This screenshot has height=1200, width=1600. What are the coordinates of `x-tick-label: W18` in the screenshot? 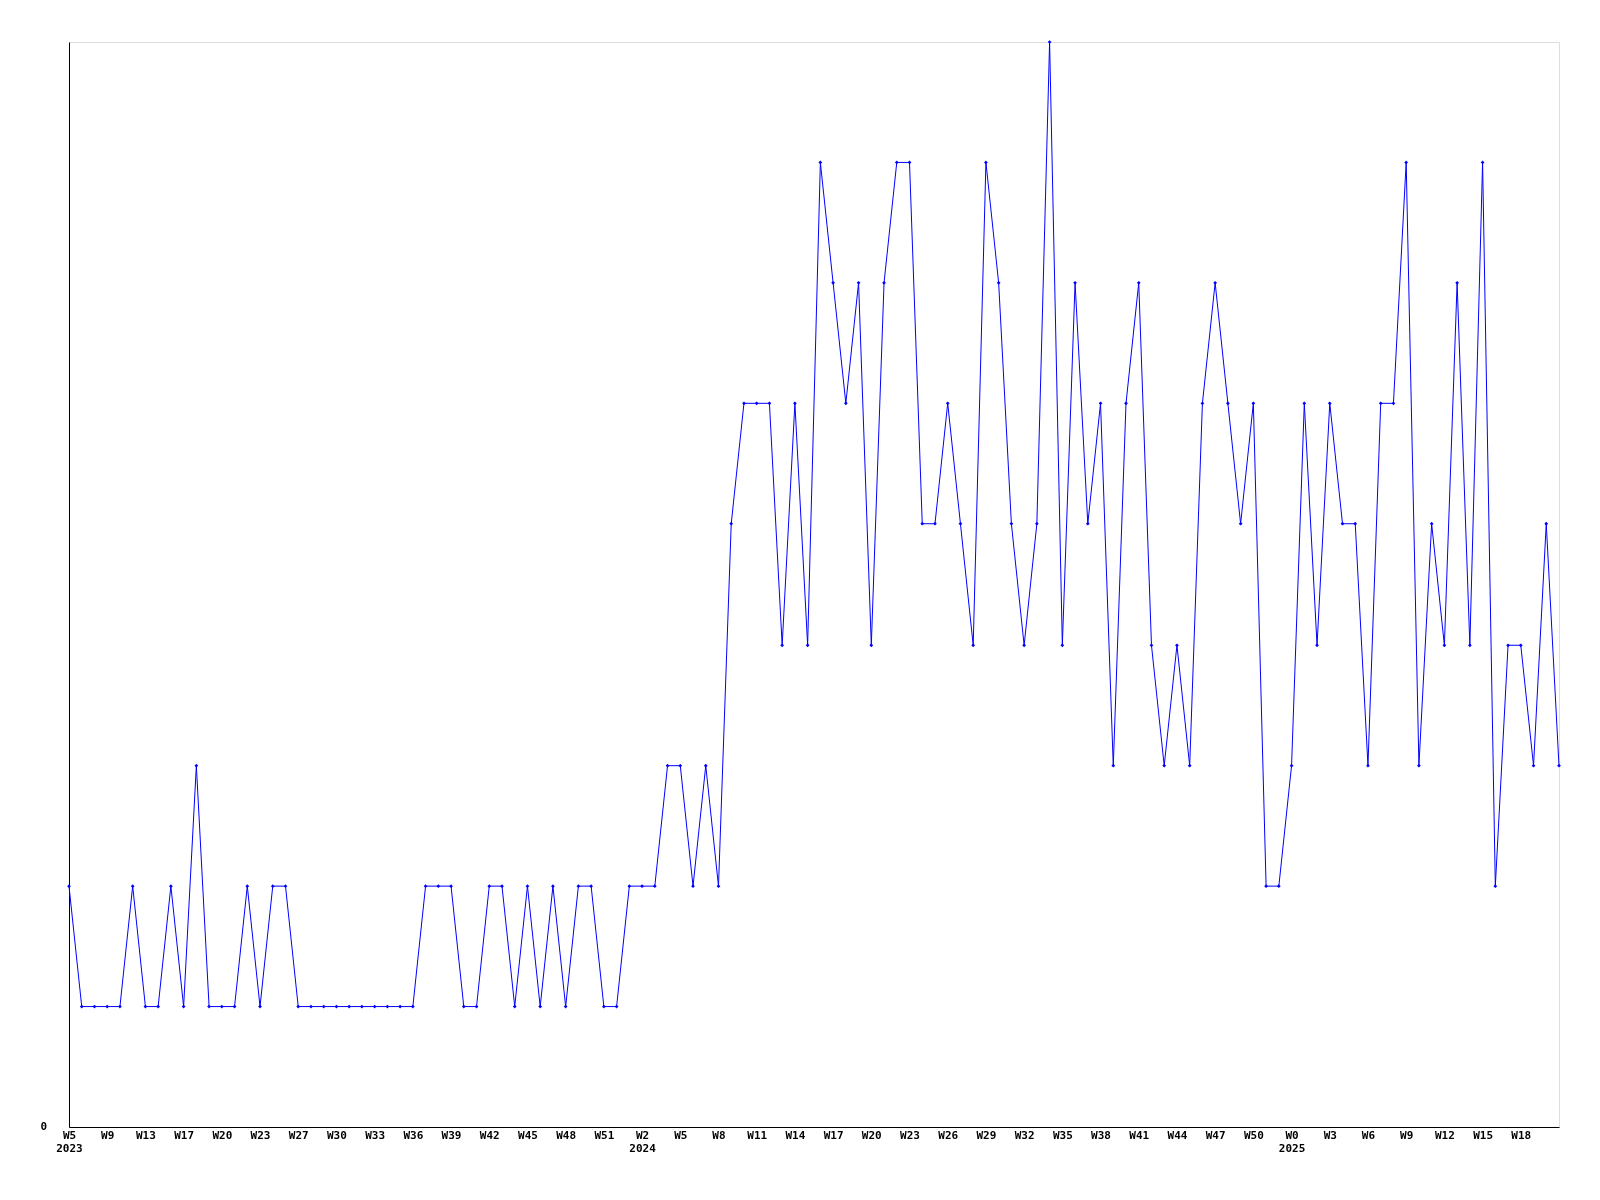 It's located at (1521, 1135).